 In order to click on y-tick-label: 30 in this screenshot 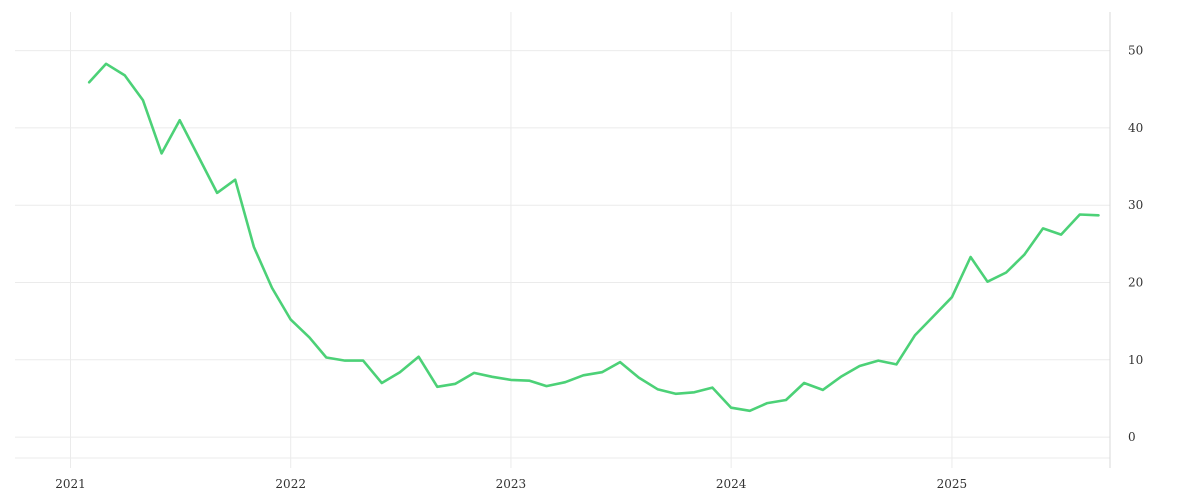, I will do `click(1135, 205)`.